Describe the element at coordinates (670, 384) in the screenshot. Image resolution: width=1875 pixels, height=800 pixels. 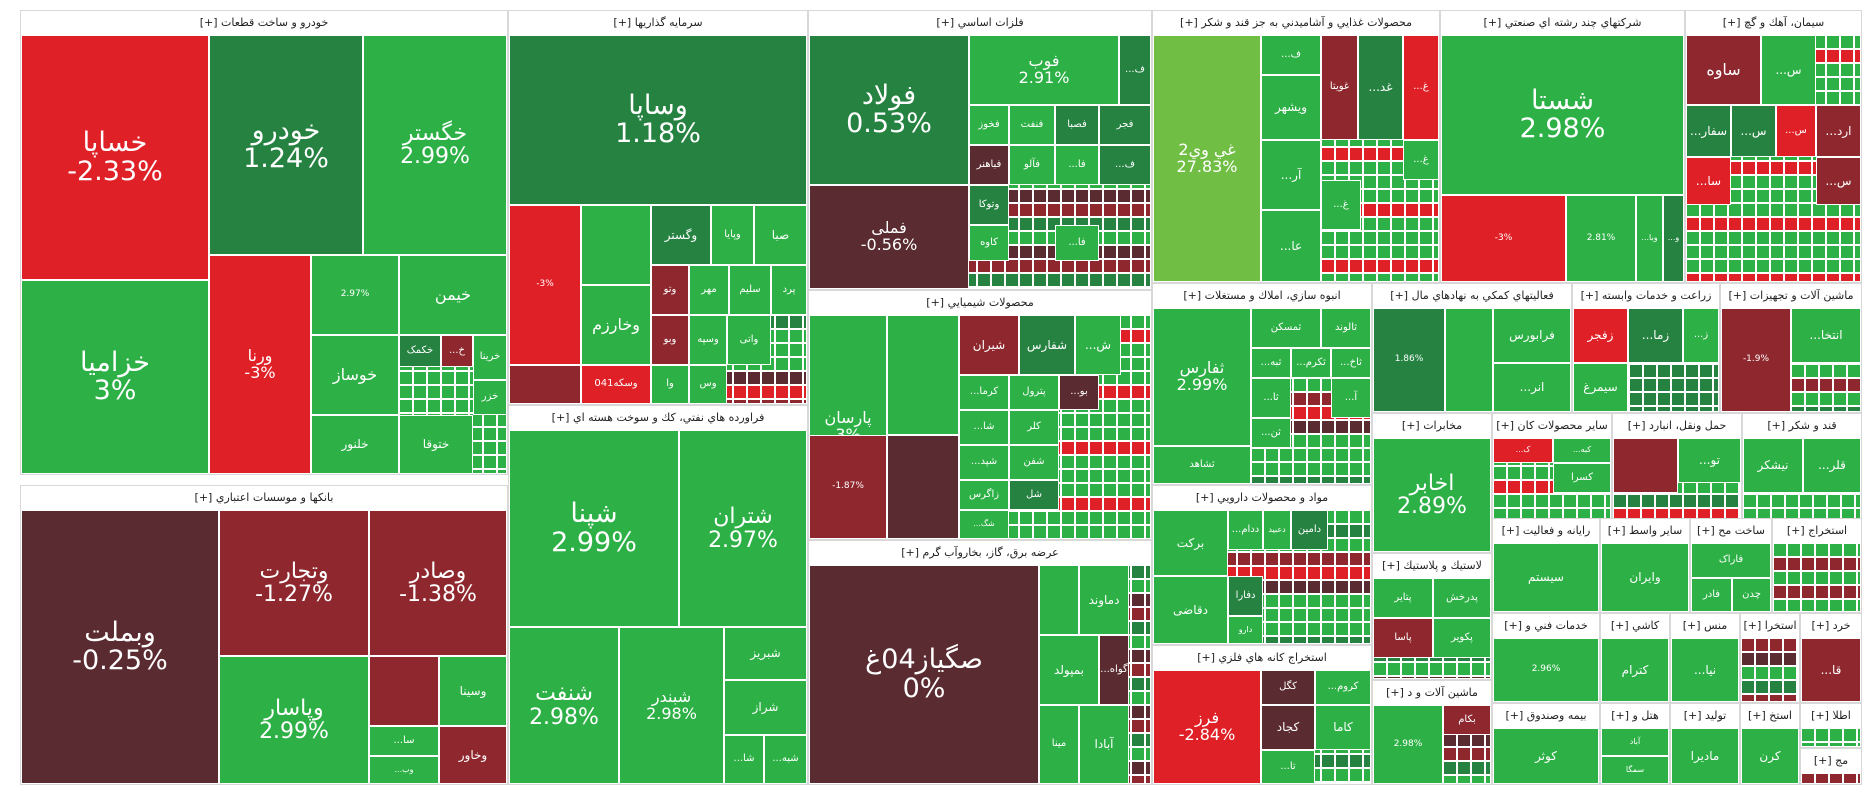
I see `stock-tile: وا` at that location.